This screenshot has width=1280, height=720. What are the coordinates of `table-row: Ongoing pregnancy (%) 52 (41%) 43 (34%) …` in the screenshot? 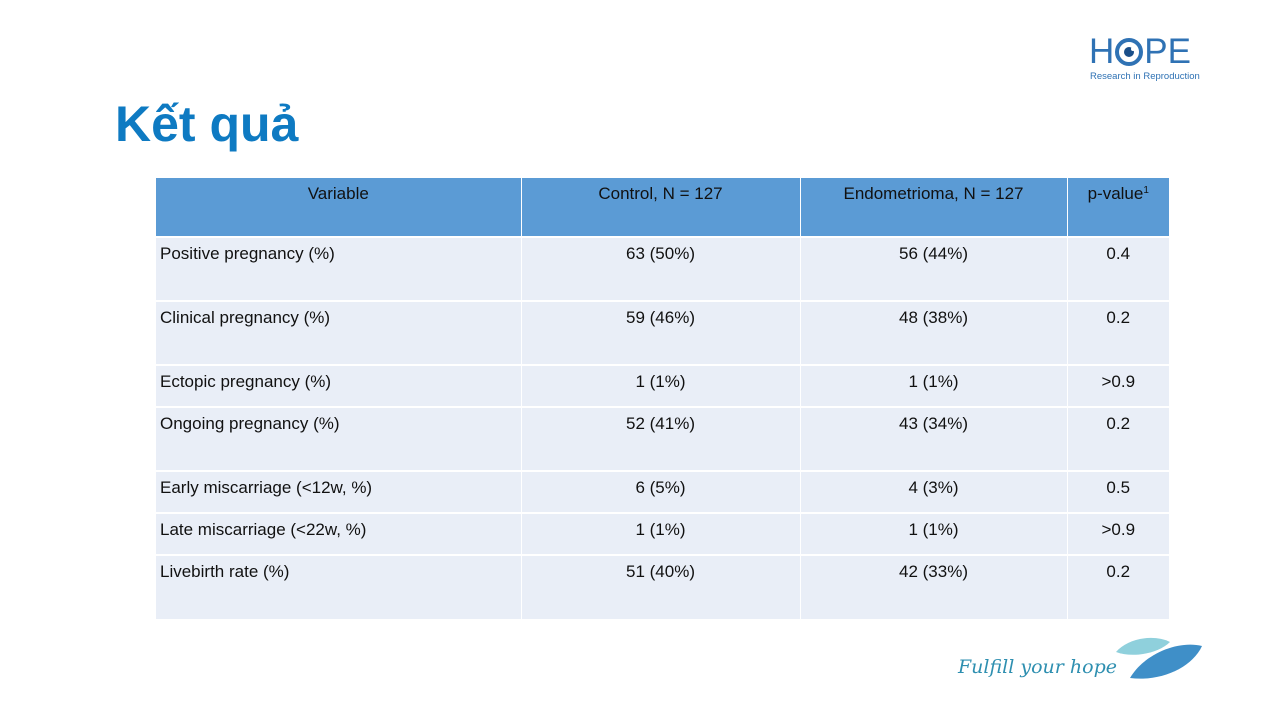 It's located at (662, 438).